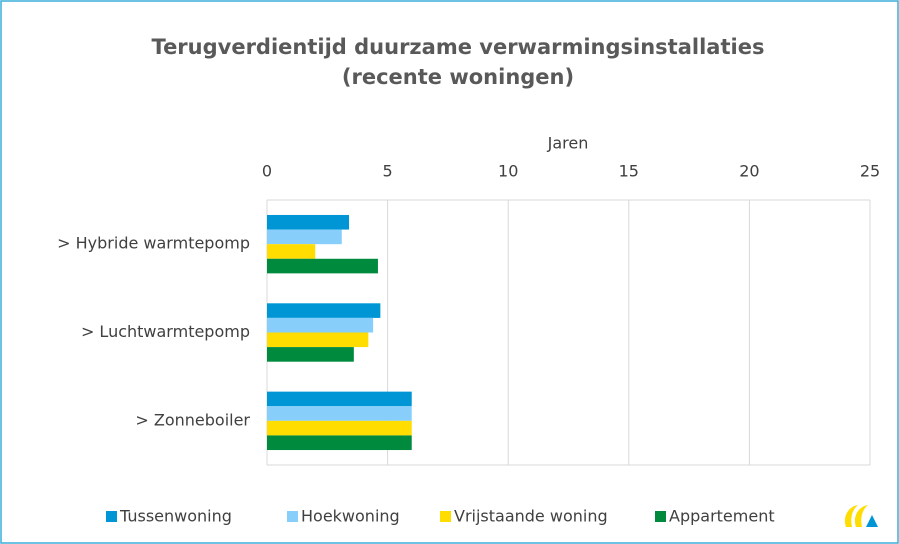 Image resolution: width=899 pixels, height=544 pixels. What do you see at coordinates (153, 243) in the screenshot?
I see `y-tick-label: > Hybride warmtepomp` at bounding box center [153, 243].